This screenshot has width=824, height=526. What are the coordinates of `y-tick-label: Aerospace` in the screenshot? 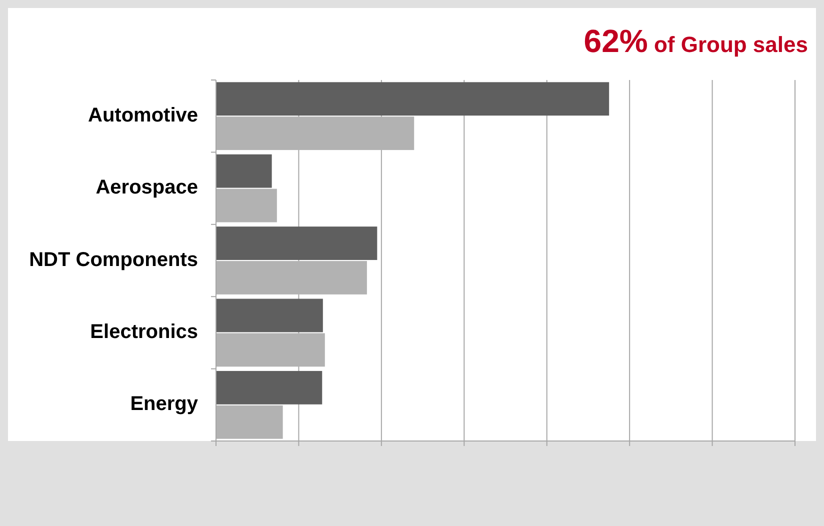 It's located at (147, 187).